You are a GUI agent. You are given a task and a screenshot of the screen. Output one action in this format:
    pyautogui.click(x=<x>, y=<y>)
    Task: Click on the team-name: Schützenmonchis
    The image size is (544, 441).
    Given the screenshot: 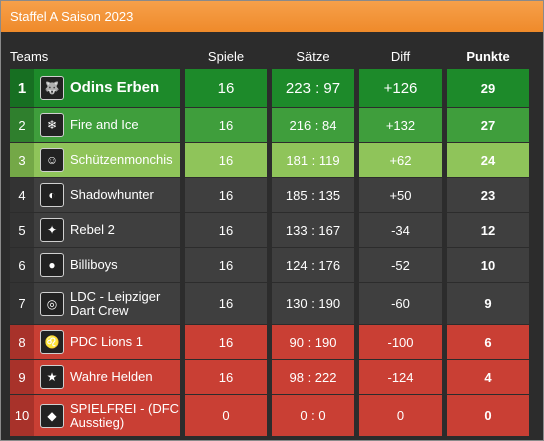 What is the action you would take?
    pyautogui.click(x=121, y=159)
    